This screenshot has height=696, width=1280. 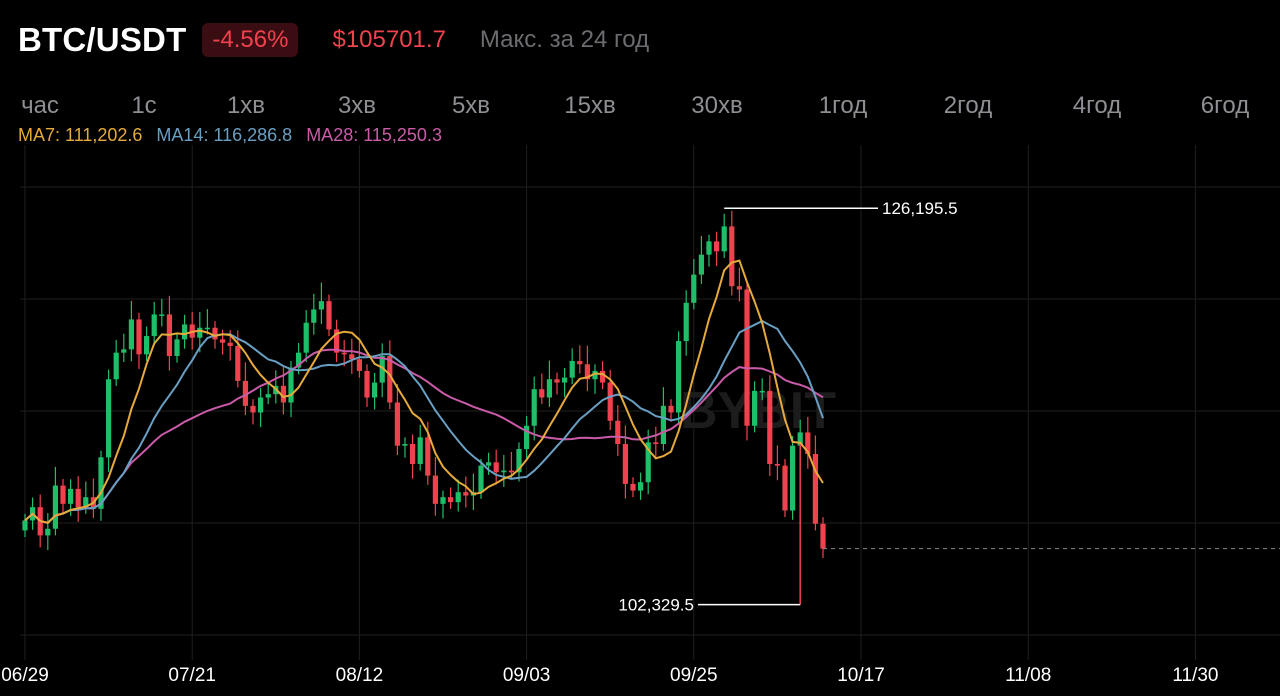 What do you see at coordinates (1028, 675) in the screenshot?
I see `x-axis-tick: 11/08` at bounding box center [1028, 675].